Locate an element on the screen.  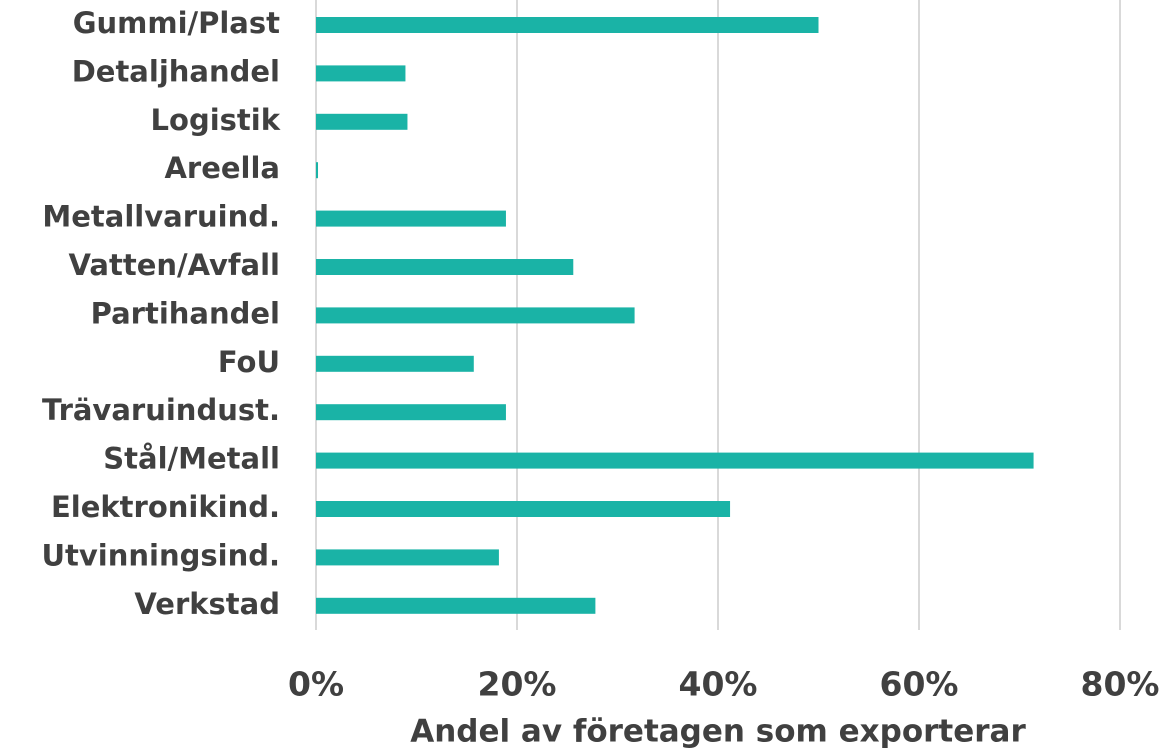
y-tick-label: Metallvaruind. is located at coordinates (161, 217).